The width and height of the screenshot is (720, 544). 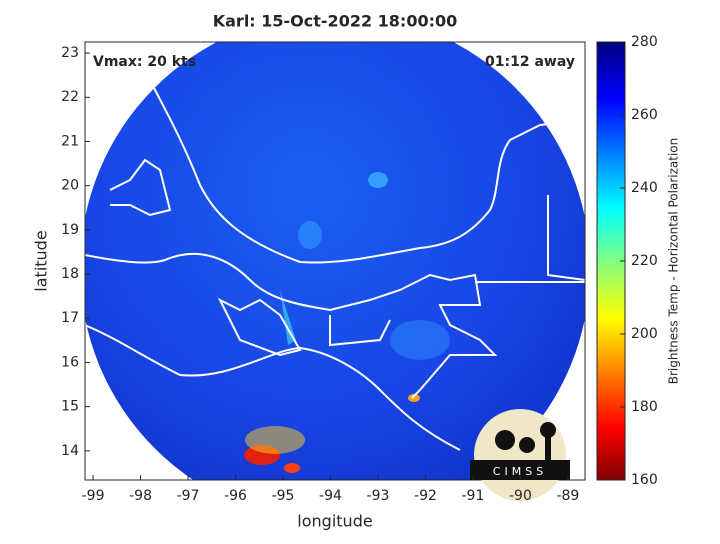 I want to click on x-tick-label: -95, so click(x=283, y=496).